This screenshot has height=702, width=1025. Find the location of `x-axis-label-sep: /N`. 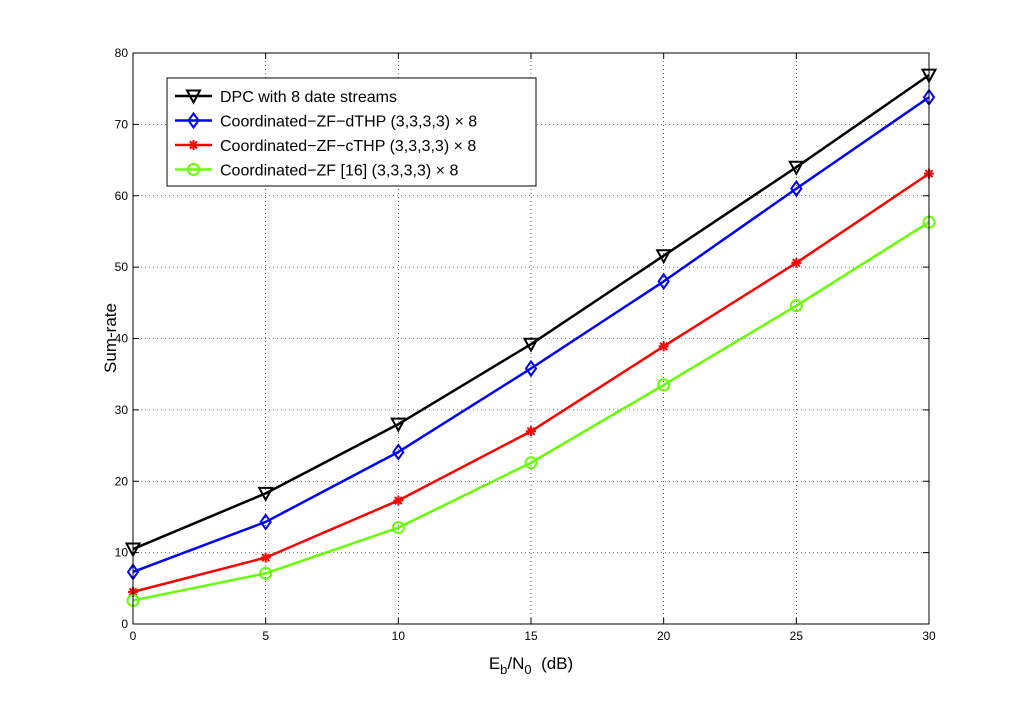

x-axis-label-sep: /N is located at coordinates (515, 663).